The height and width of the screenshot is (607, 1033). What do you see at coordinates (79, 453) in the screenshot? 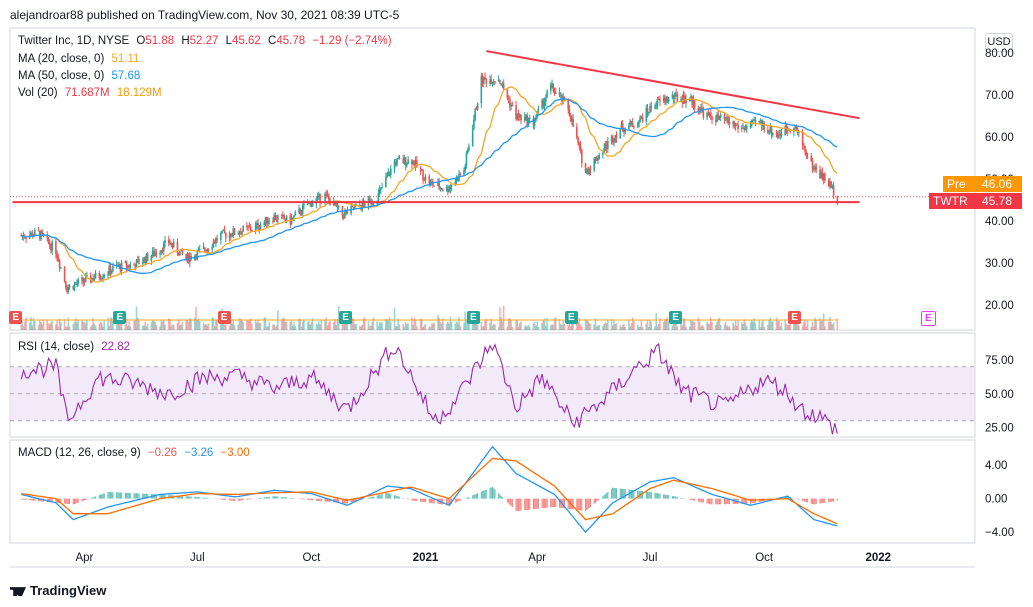
I see `macd-label: MACD (12, 26, close, 9)` at bounding box center [79, 453].